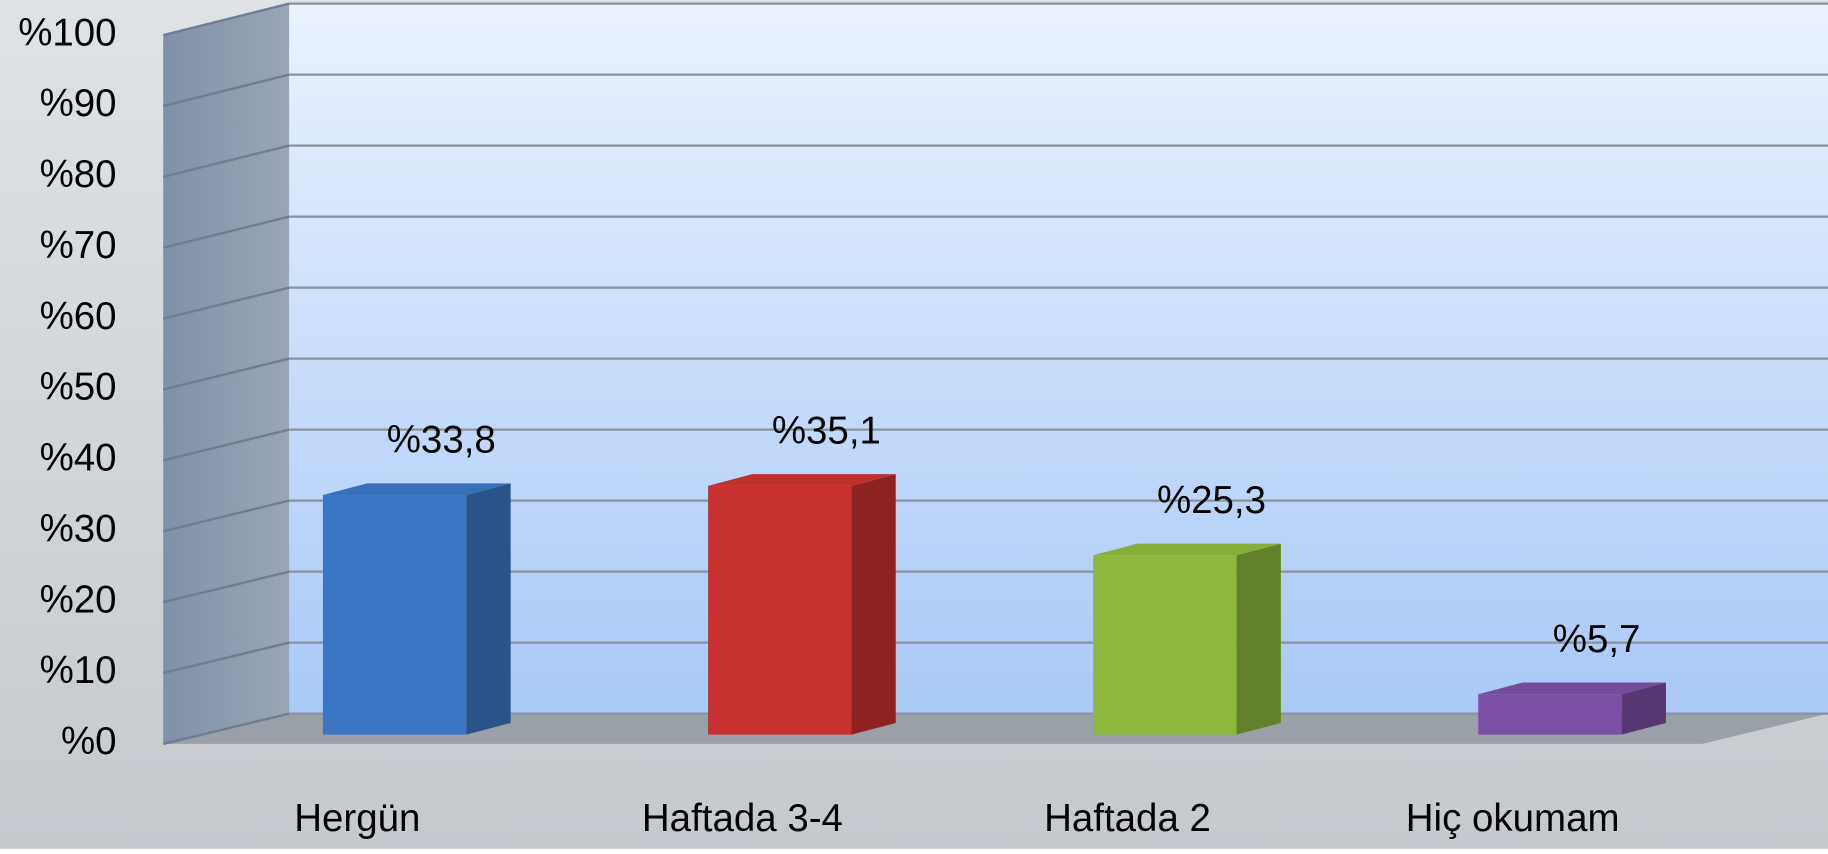 The image size is (1828, 854). Describe the element at coordinates (78, 103) in the screenshot. I see `y-tick-label: %90` at that location.